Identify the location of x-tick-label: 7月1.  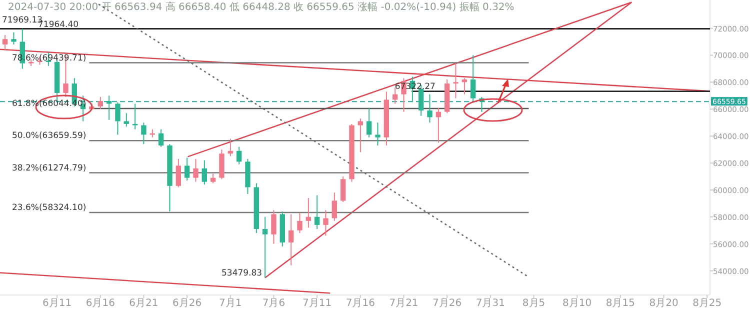
(230, 303).